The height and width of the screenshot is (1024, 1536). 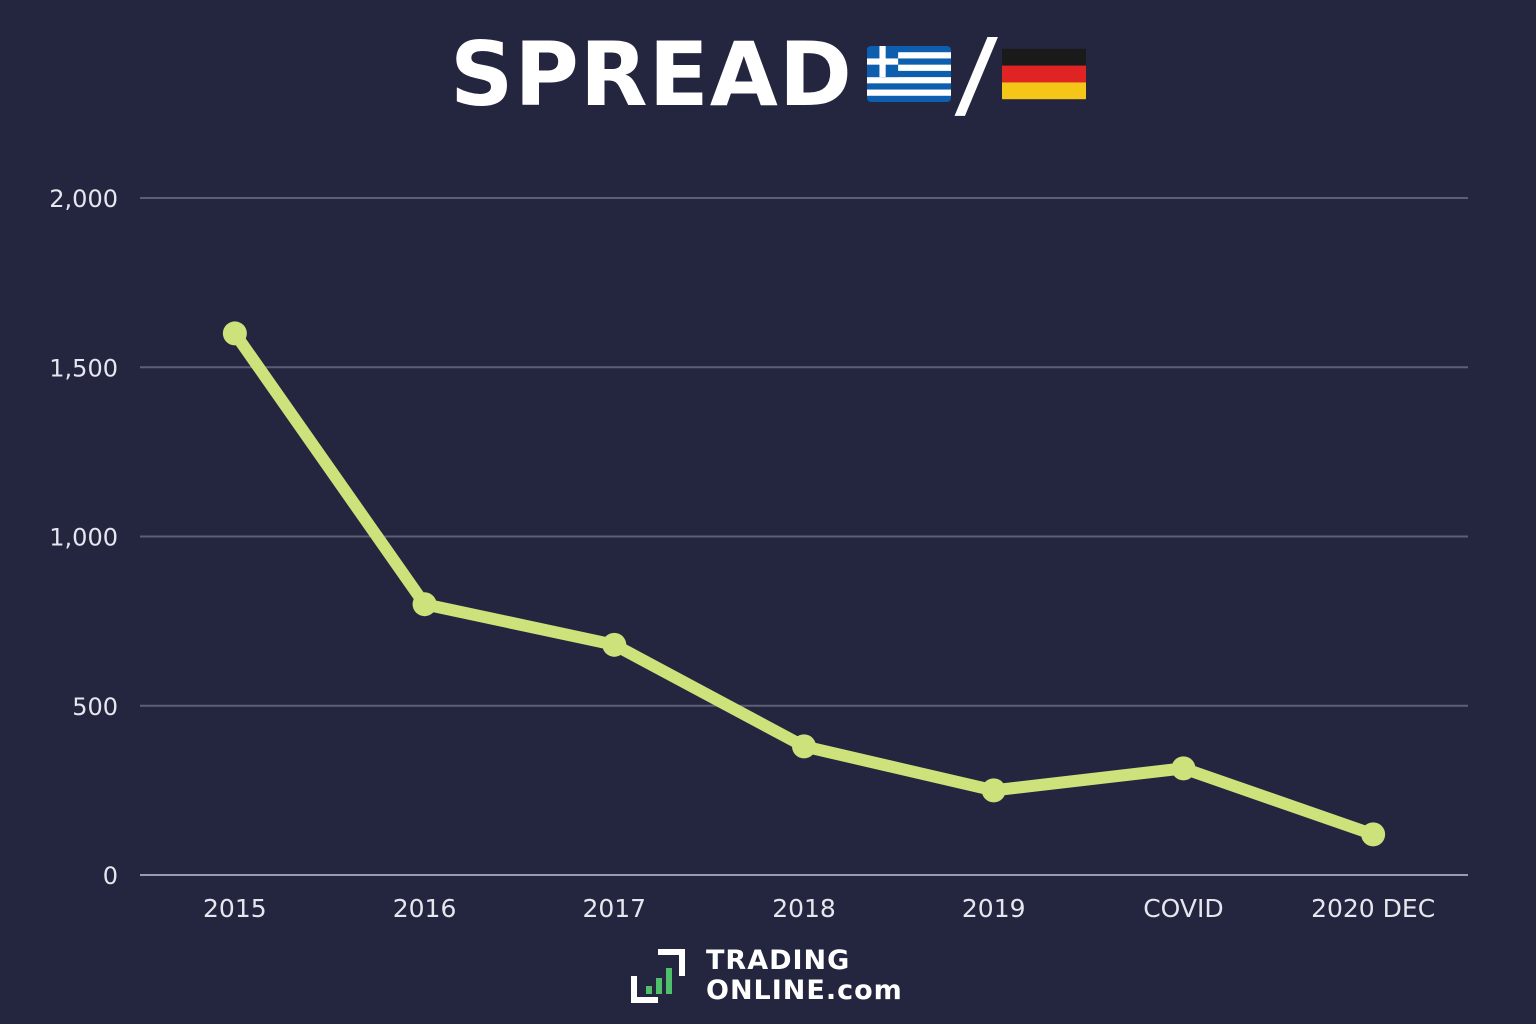 What do you see at coordinates (83, 368) in the screenshot?
I see `y-tick-label: 1,500` at bounding box center [83, 368].